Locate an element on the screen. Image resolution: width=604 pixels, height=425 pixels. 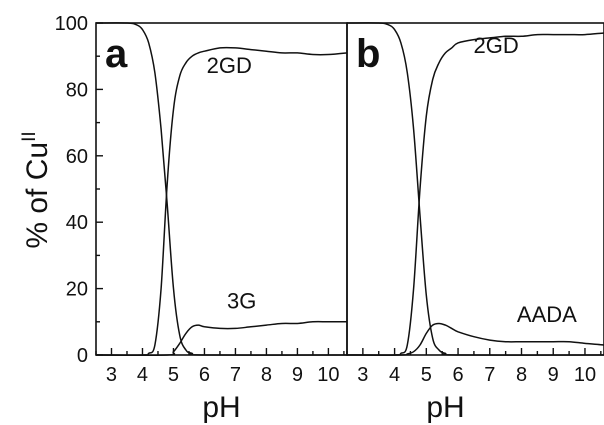
y-axis-title-main: % of Cu is located at coordinates (37, 195).